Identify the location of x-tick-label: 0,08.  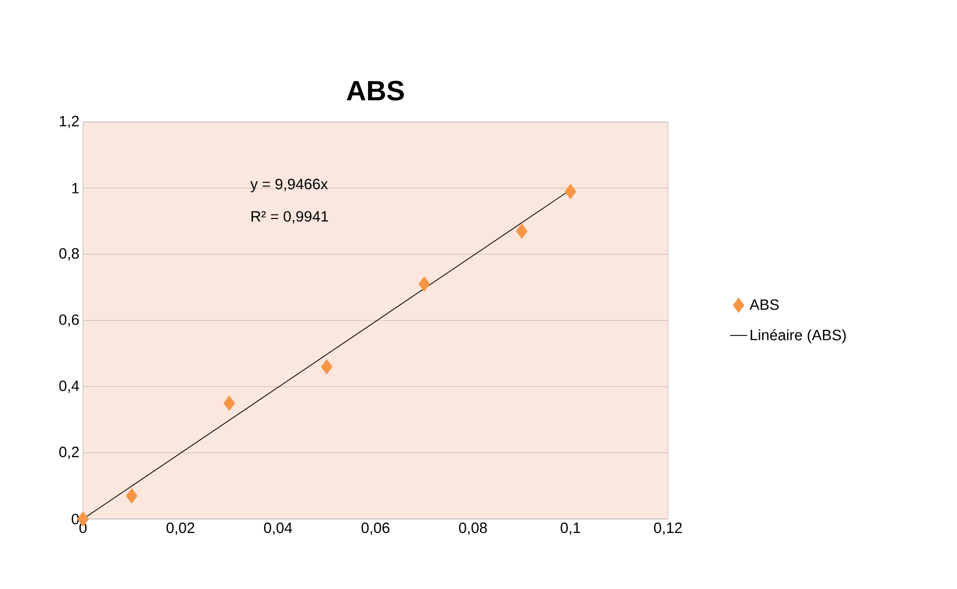
(473, 528).